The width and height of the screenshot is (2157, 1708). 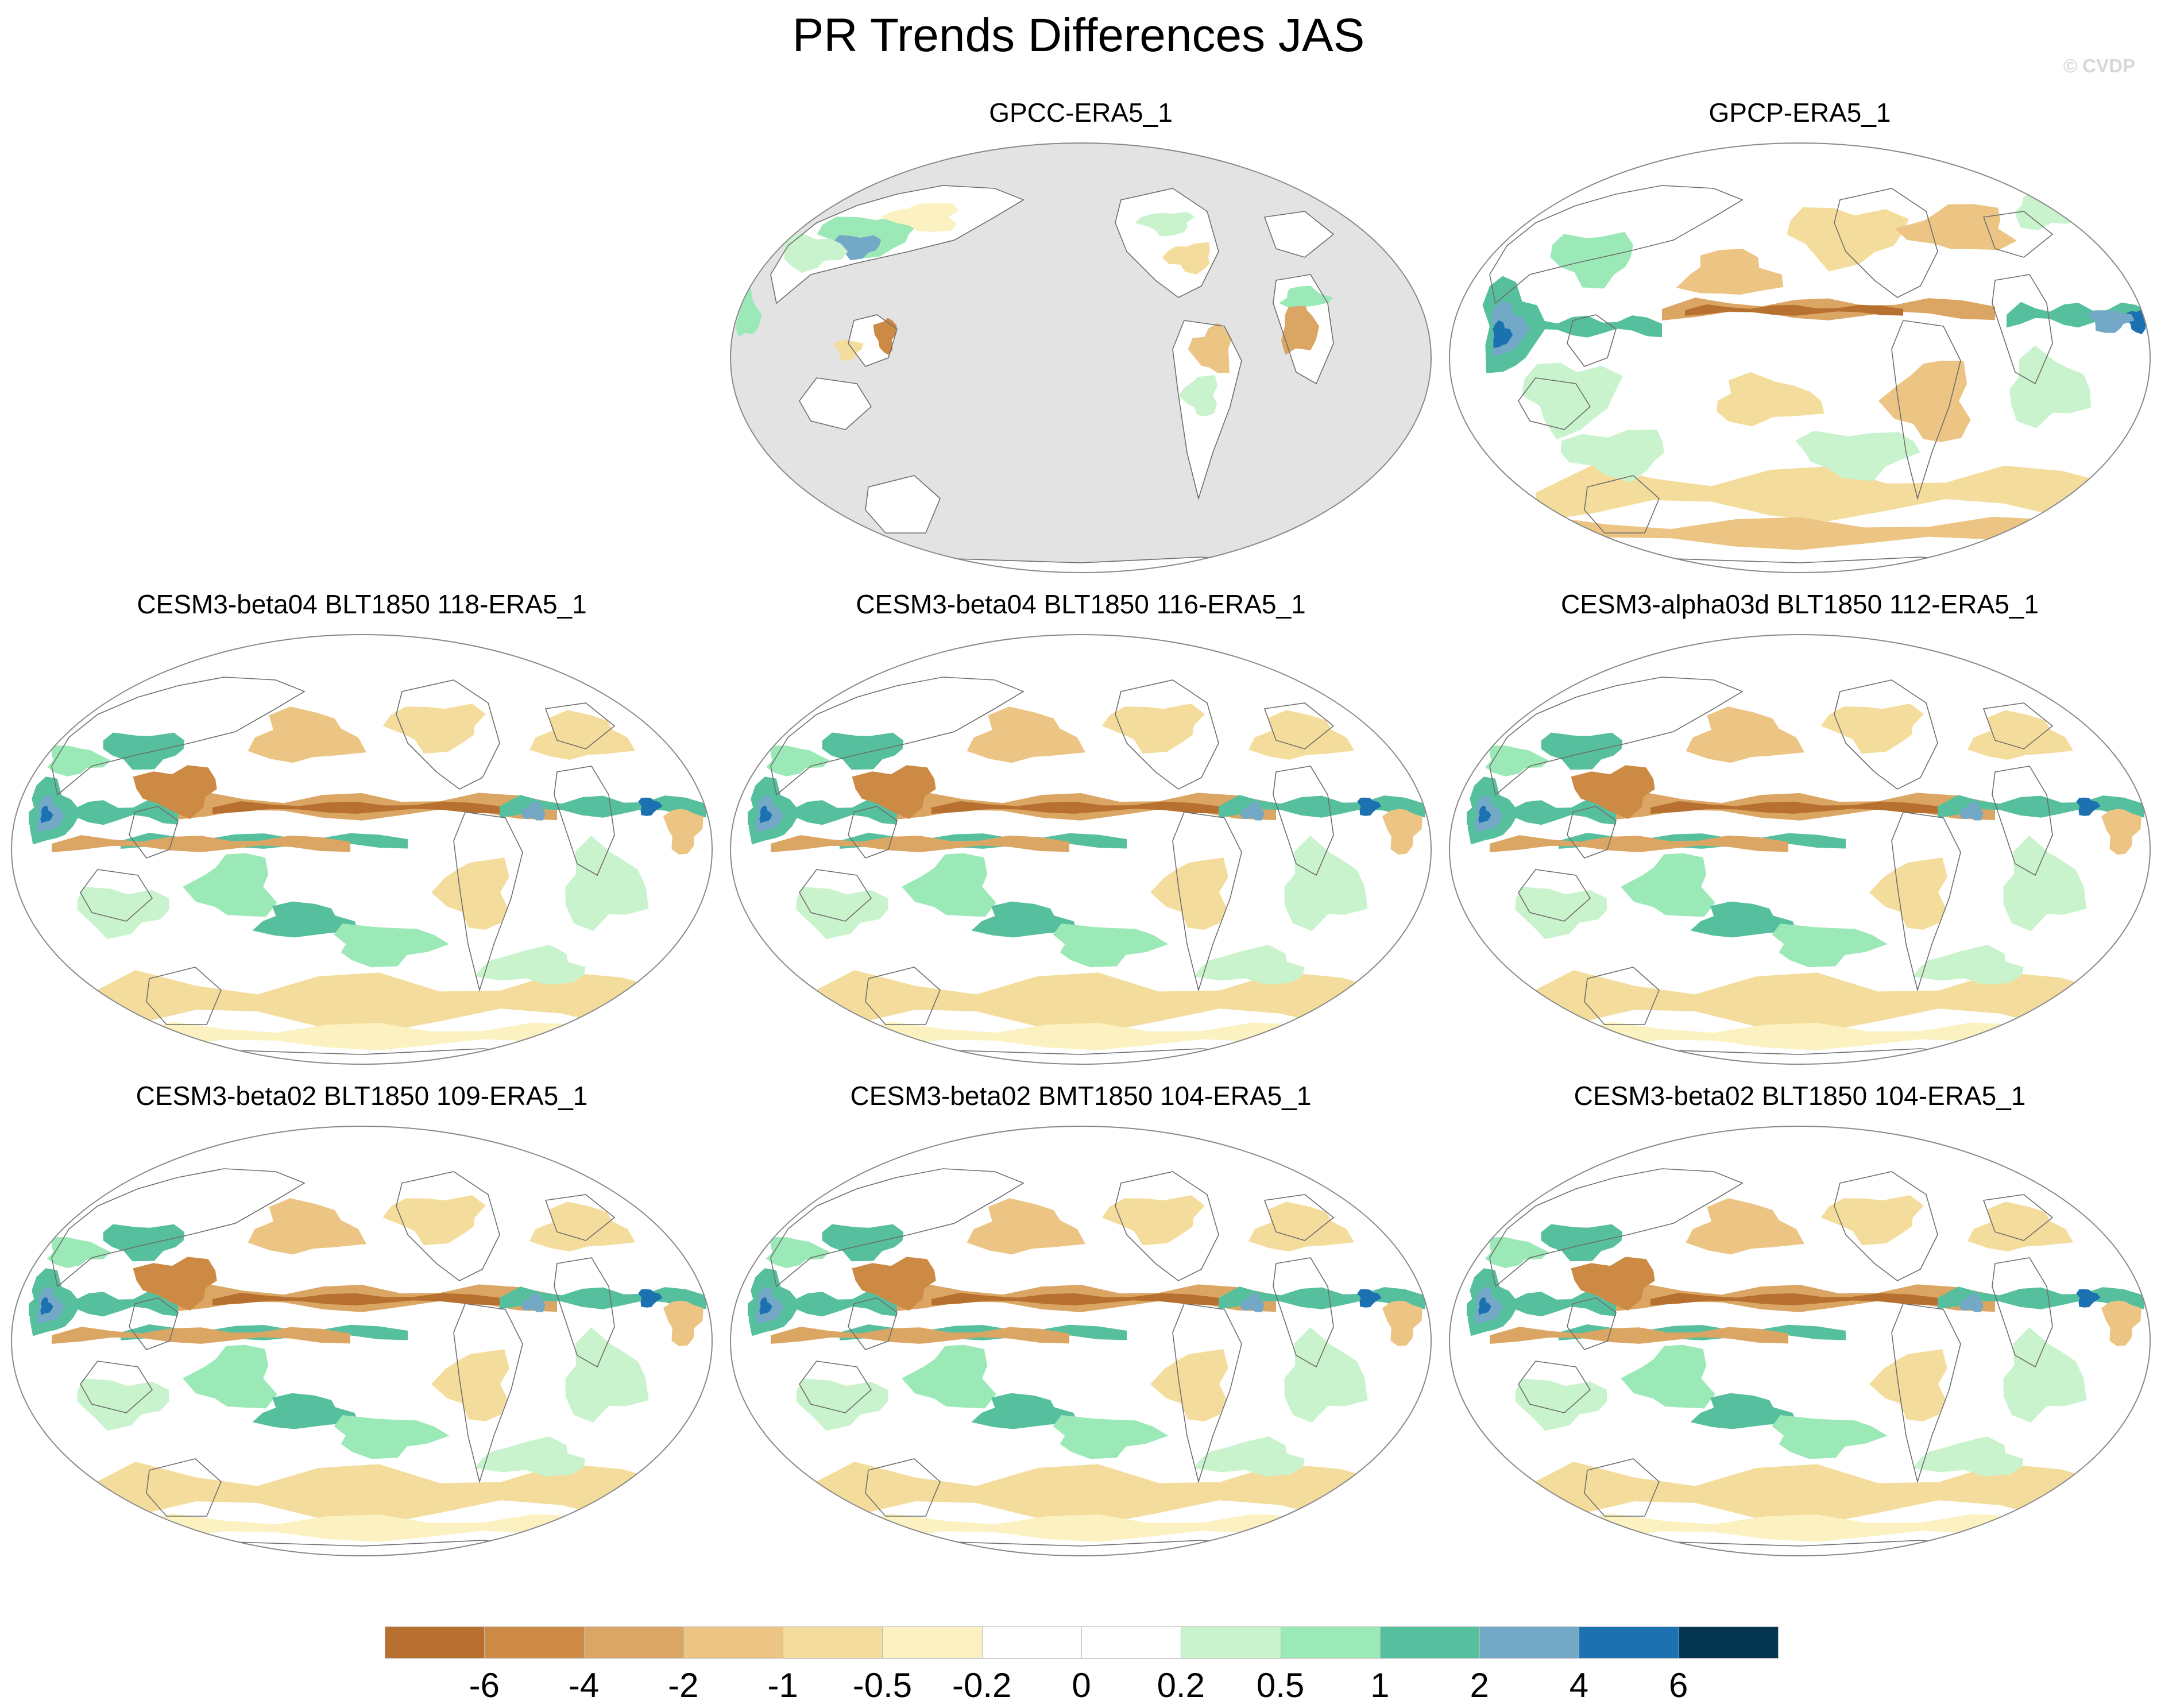 I want to click on figure-title: PR Trends Differences JAS, so click(x=1078, y=35).